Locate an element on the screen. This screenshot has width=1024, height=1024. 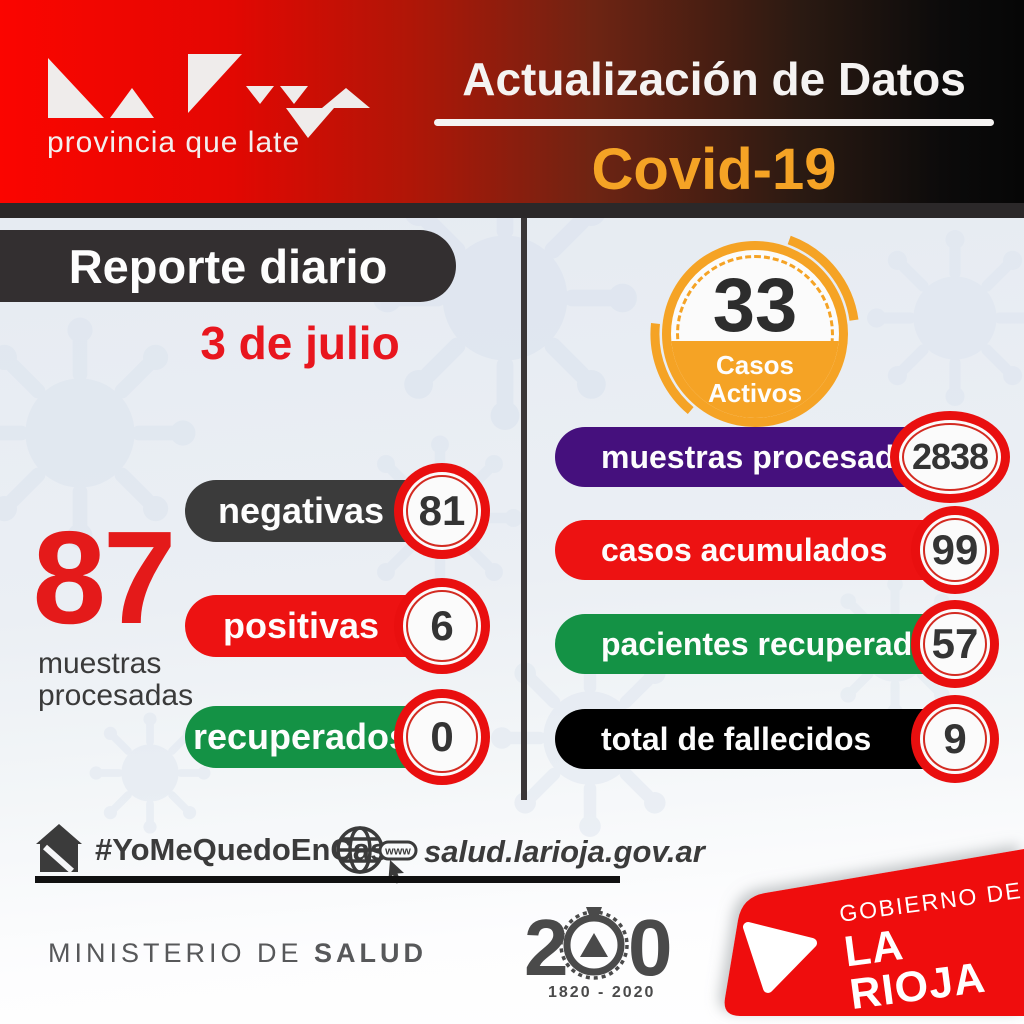
government-ribbon is located at coordinates (874, 932).